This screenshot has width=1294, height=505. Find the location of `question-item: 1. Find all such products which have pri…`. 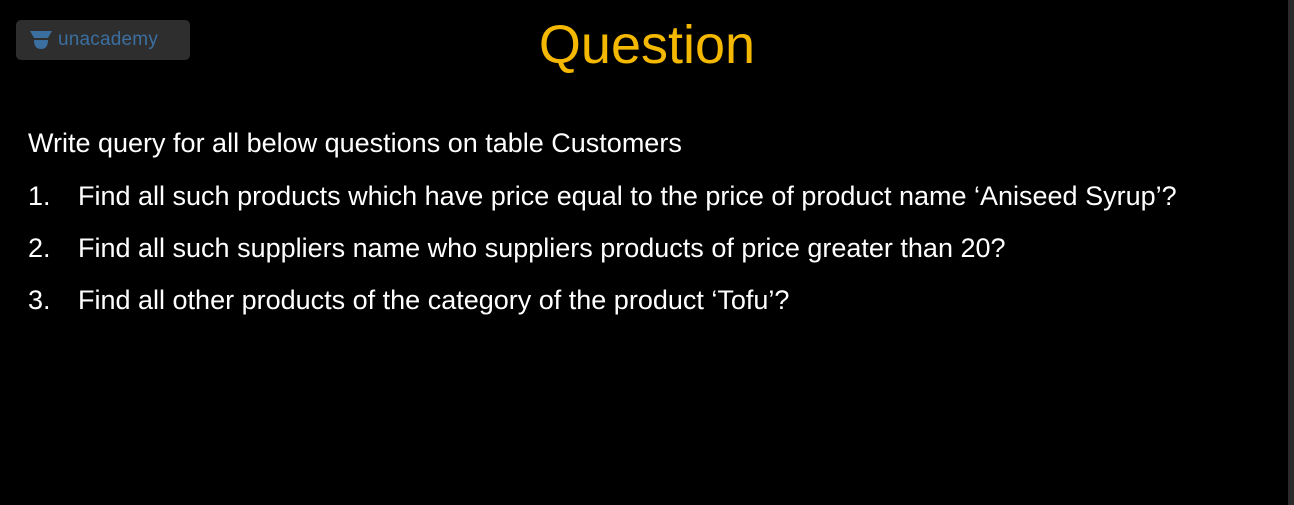

question-item: 1. Find all such products which have pri… is located at coordinates (643, 196).